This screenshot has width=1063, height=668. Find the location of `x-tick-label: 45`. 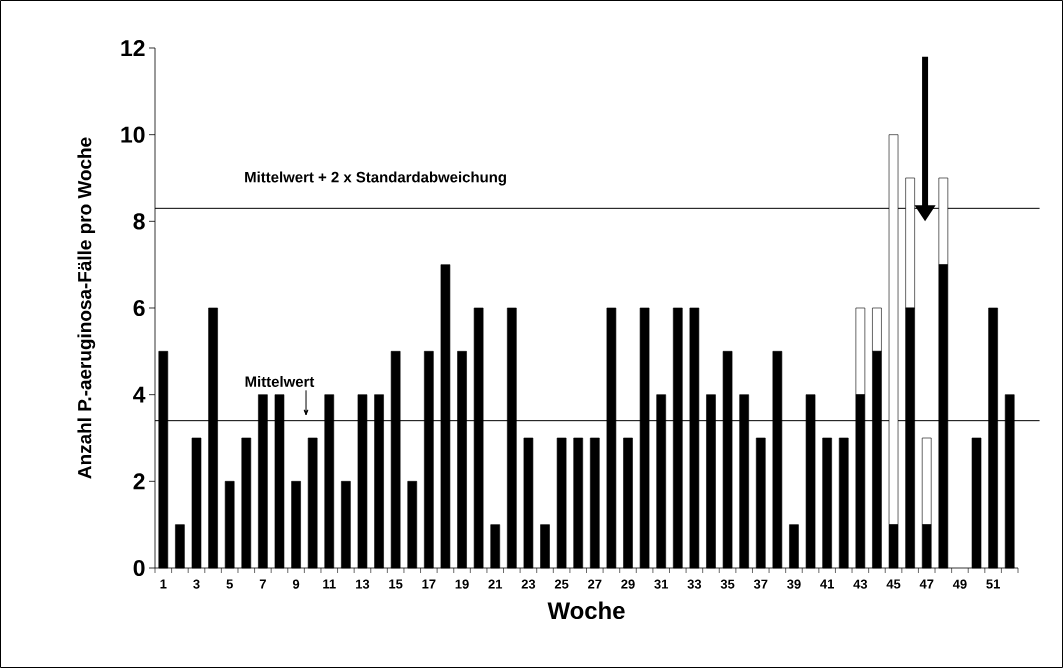

x-tick-label: 45 is located at coordinates (893, 584).